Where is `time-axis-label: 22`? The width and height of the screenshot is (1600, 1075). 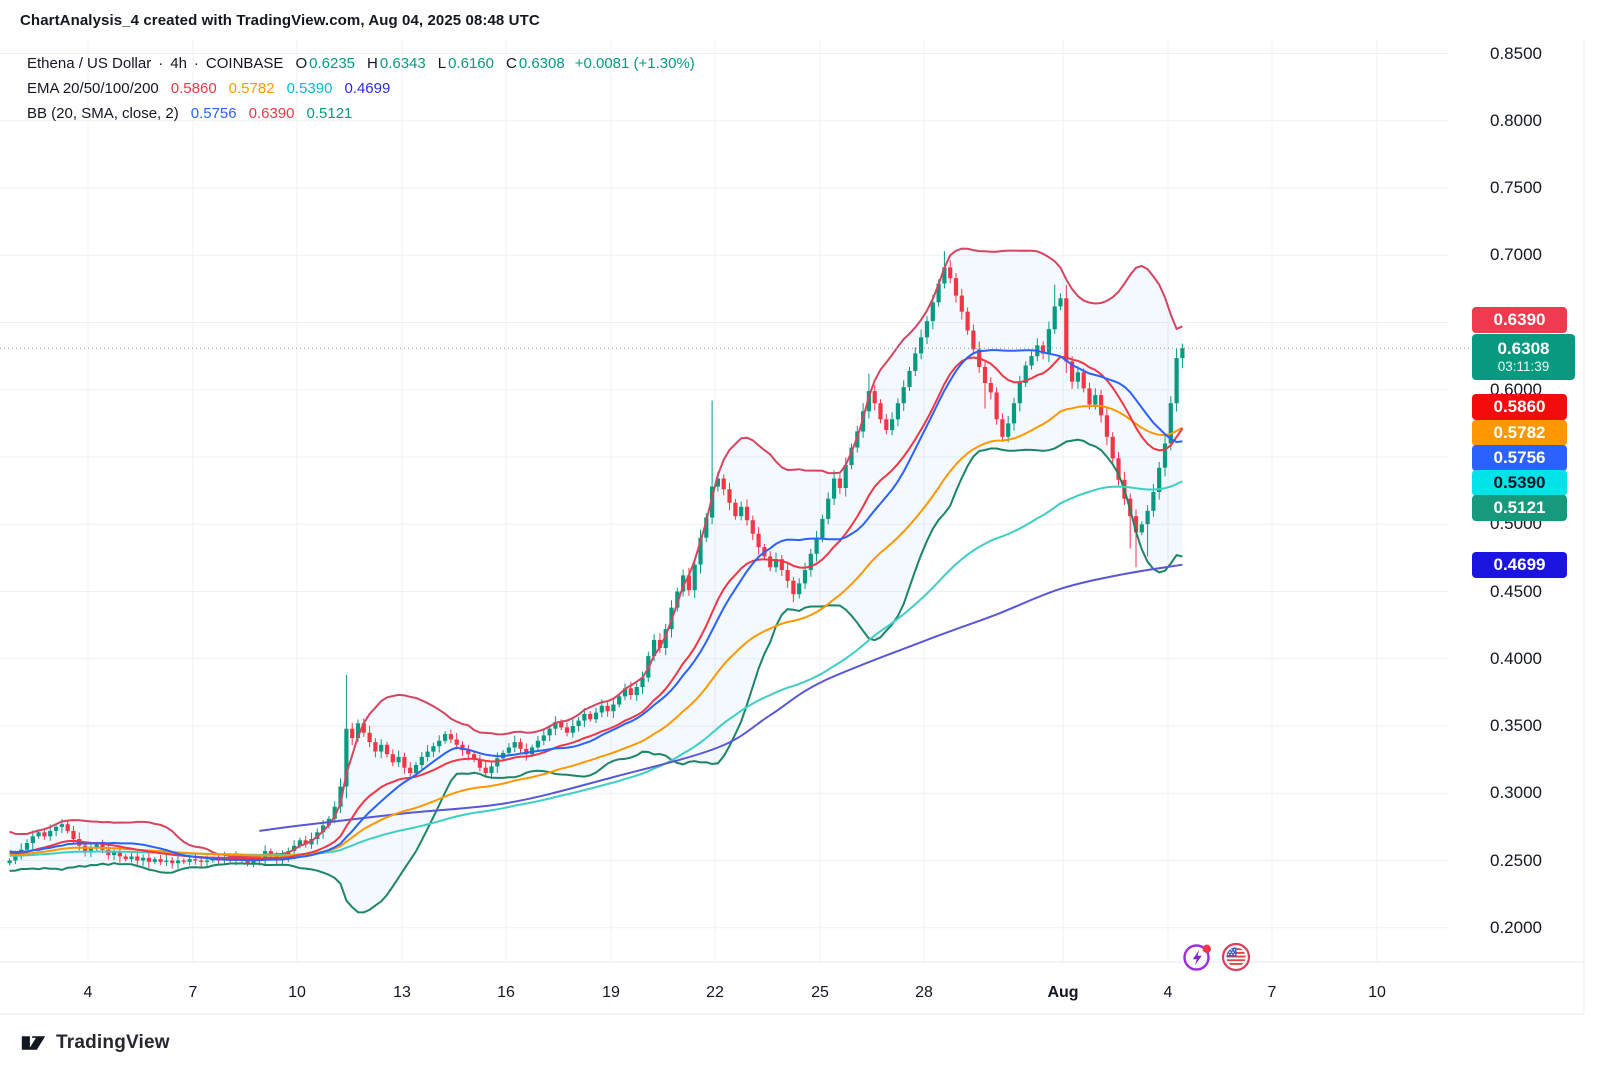 time-axis-label: 22 is located at coordinates (715, 992).